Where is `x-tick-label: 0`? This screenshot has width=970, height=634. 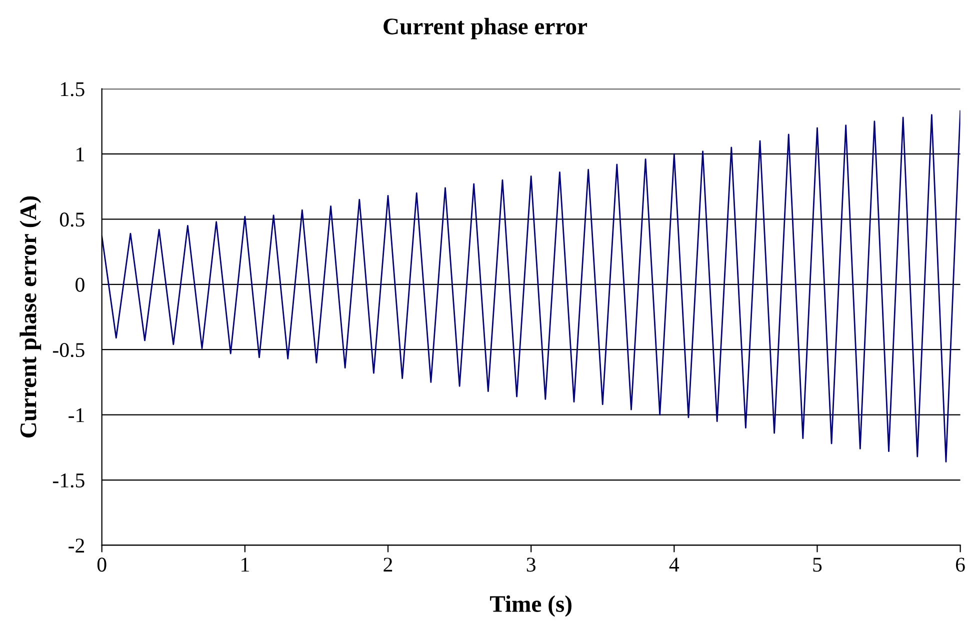 x-tick-label: 0 is located at coordinates (101, 565).